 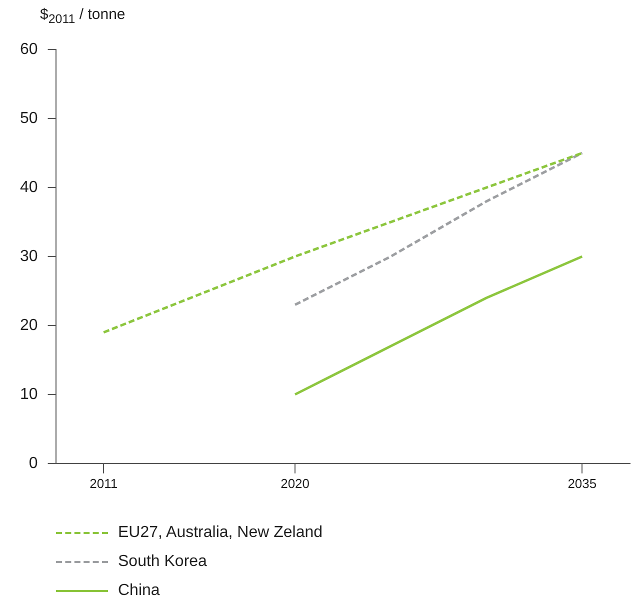 I want to click on x-tick-label: 2011, so click(x=104, y=483).